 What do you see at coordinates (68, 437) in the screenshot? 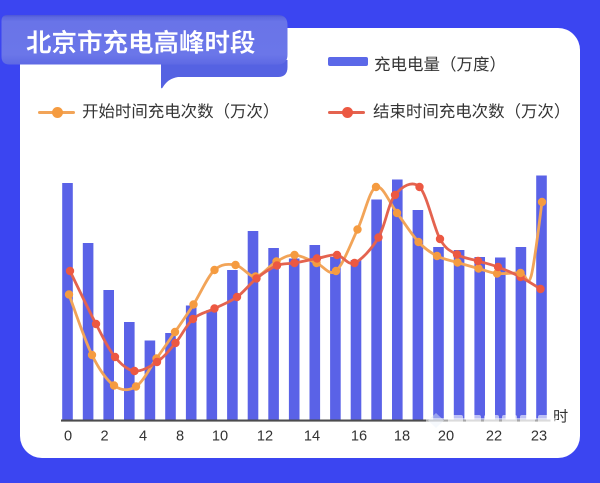
I see `svg-text: 0` at bounding box center [68, 437].